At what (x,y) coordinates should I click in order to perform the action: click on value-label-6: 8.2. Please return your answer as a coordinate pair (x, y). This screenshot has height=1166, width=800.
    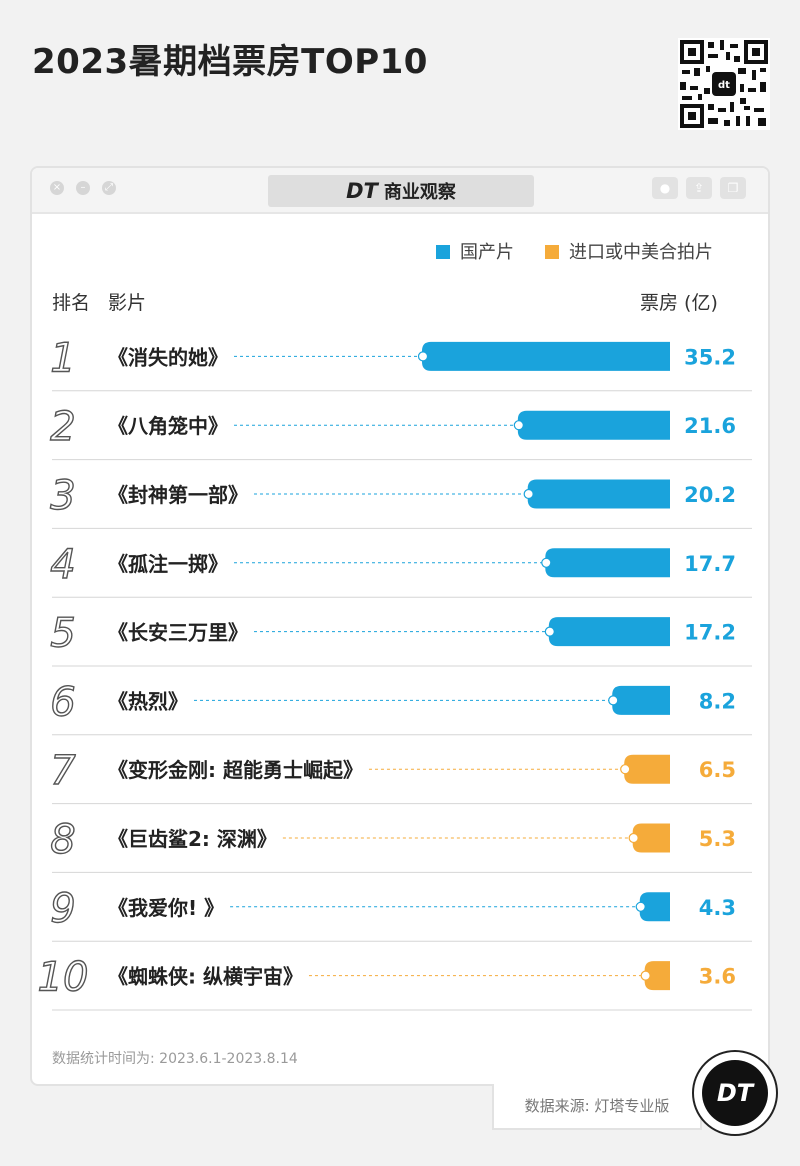
    Looking at the image, I should click on (717, 701).